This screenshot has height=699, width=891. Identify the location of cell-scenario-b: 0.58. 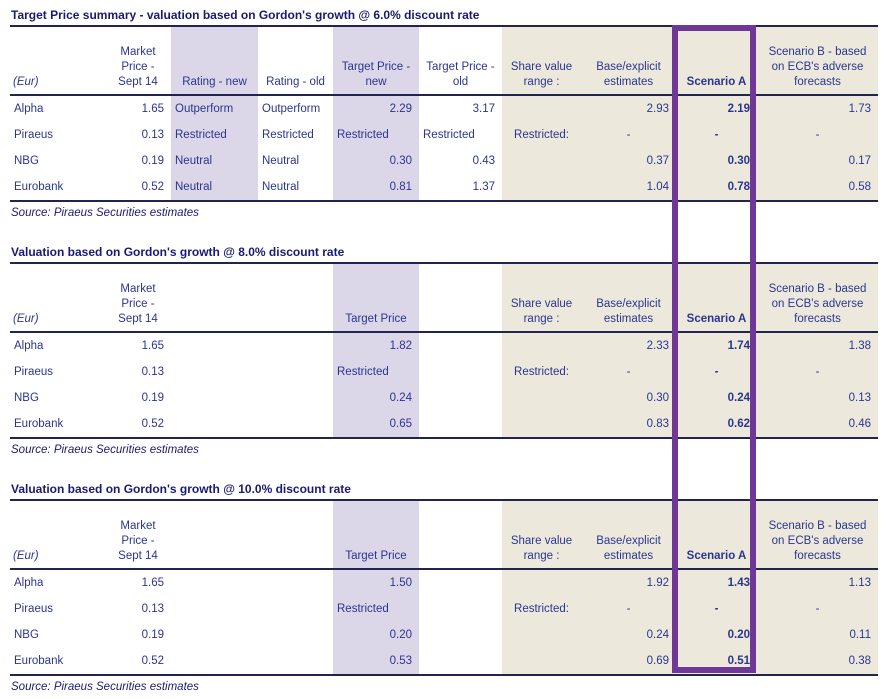
(817, 187).